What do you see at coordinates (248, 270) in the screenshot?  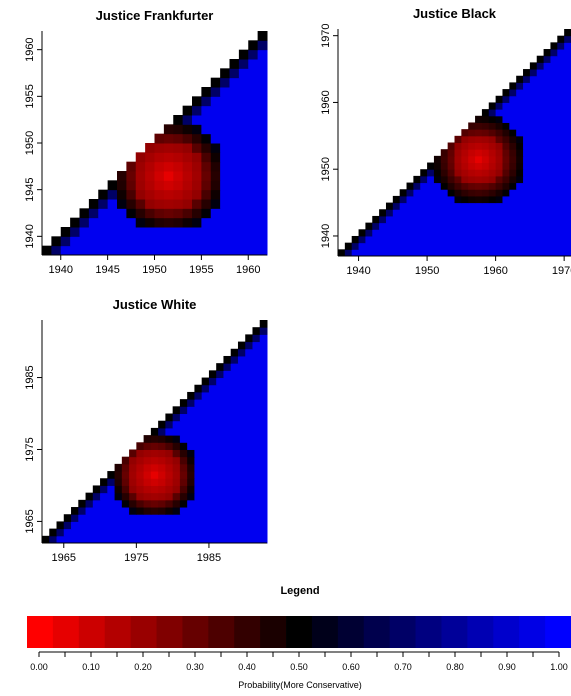 I see `x-tick-label: 1960` at bounding box center [248, 270].